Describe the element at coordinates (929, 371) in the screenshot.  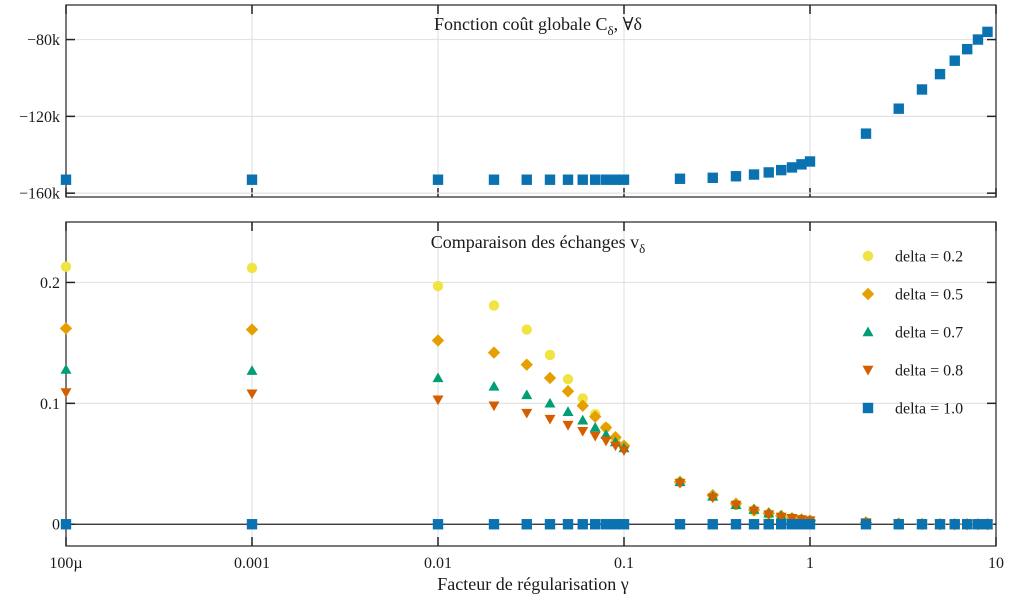
I see `legend-label: delta = 0.8` at that location.